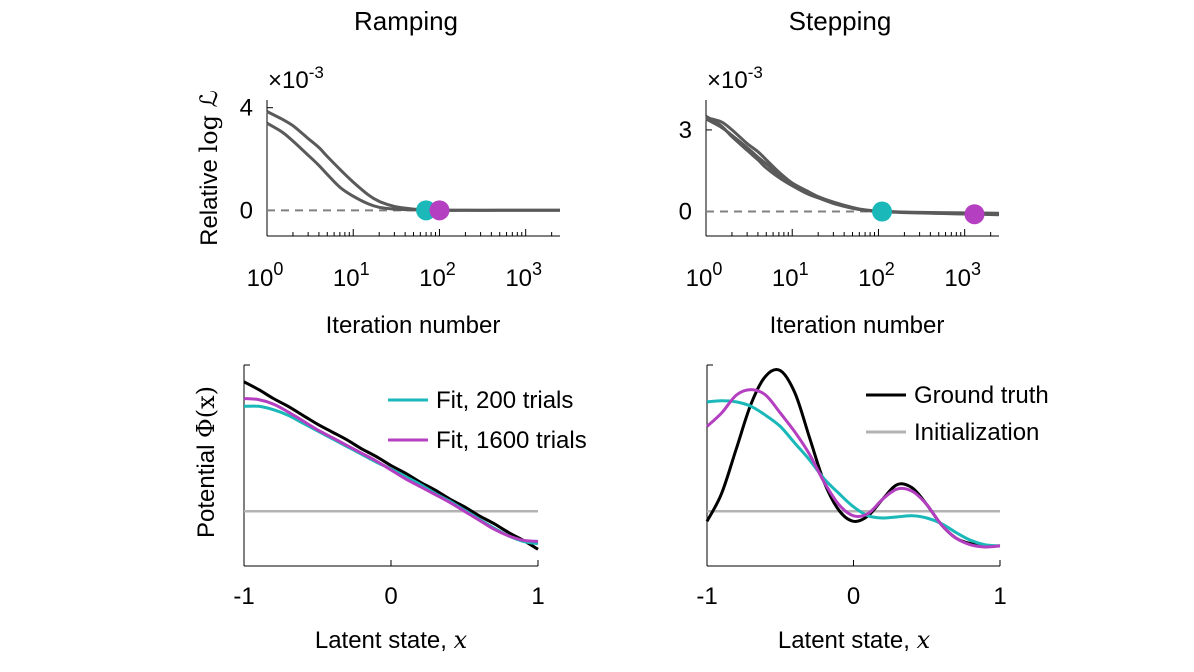 The image size is (1194, 672). Describe the element at coordinates (504, 400) in the screenshot. I see `legend-label-fit200: Fit, 200 trials` at that location.